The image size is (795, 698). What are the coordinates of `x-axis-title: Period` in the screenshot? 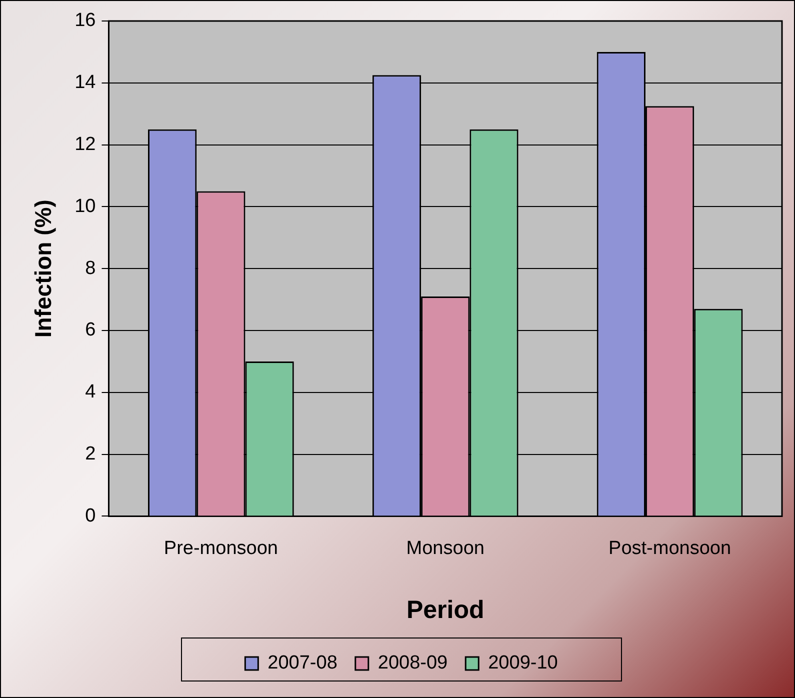 It's located at (445, 610).